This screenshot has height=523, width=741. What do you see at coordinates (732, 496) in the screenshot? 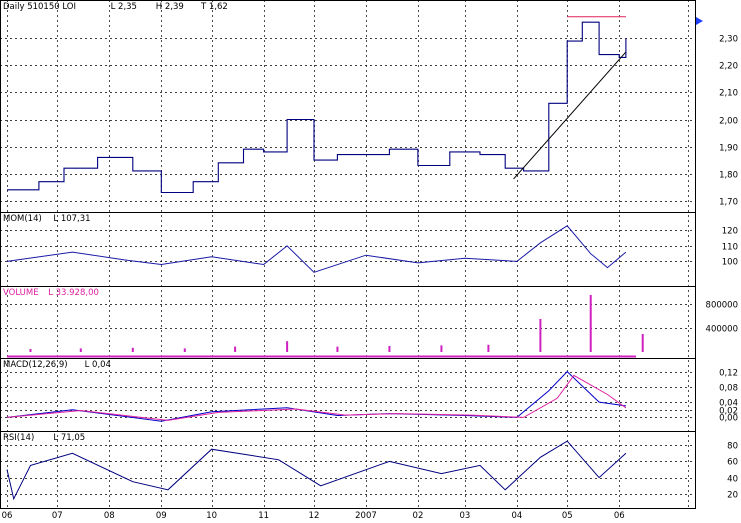
I see `y-tick-label: 20` at bounding box center [732, 496].